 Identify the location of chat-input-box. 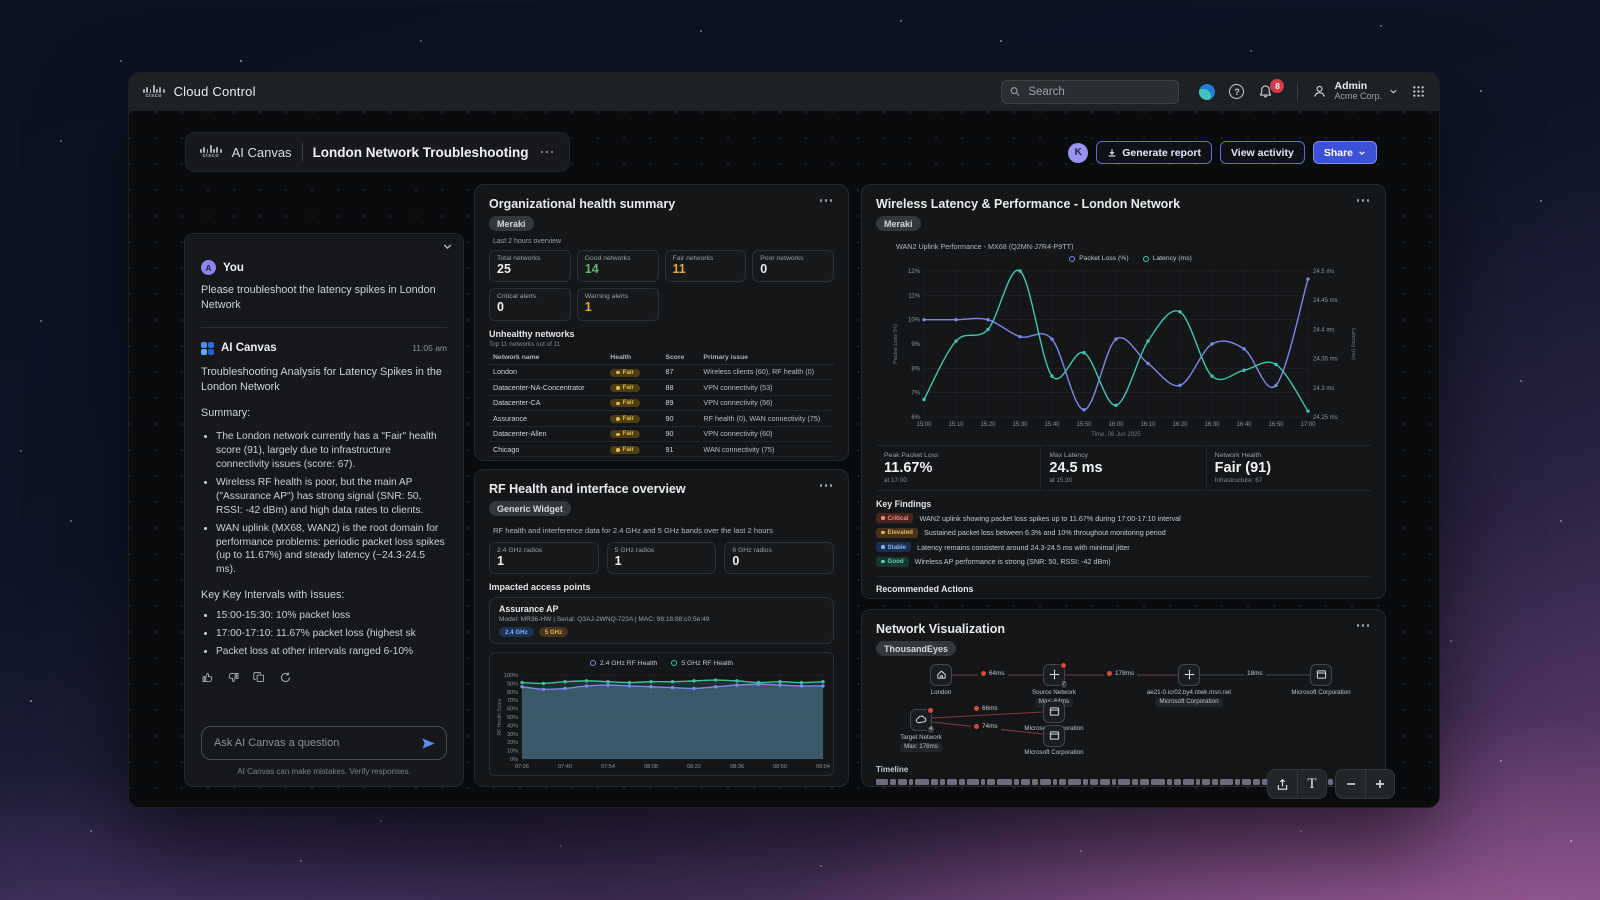
(324, 743).